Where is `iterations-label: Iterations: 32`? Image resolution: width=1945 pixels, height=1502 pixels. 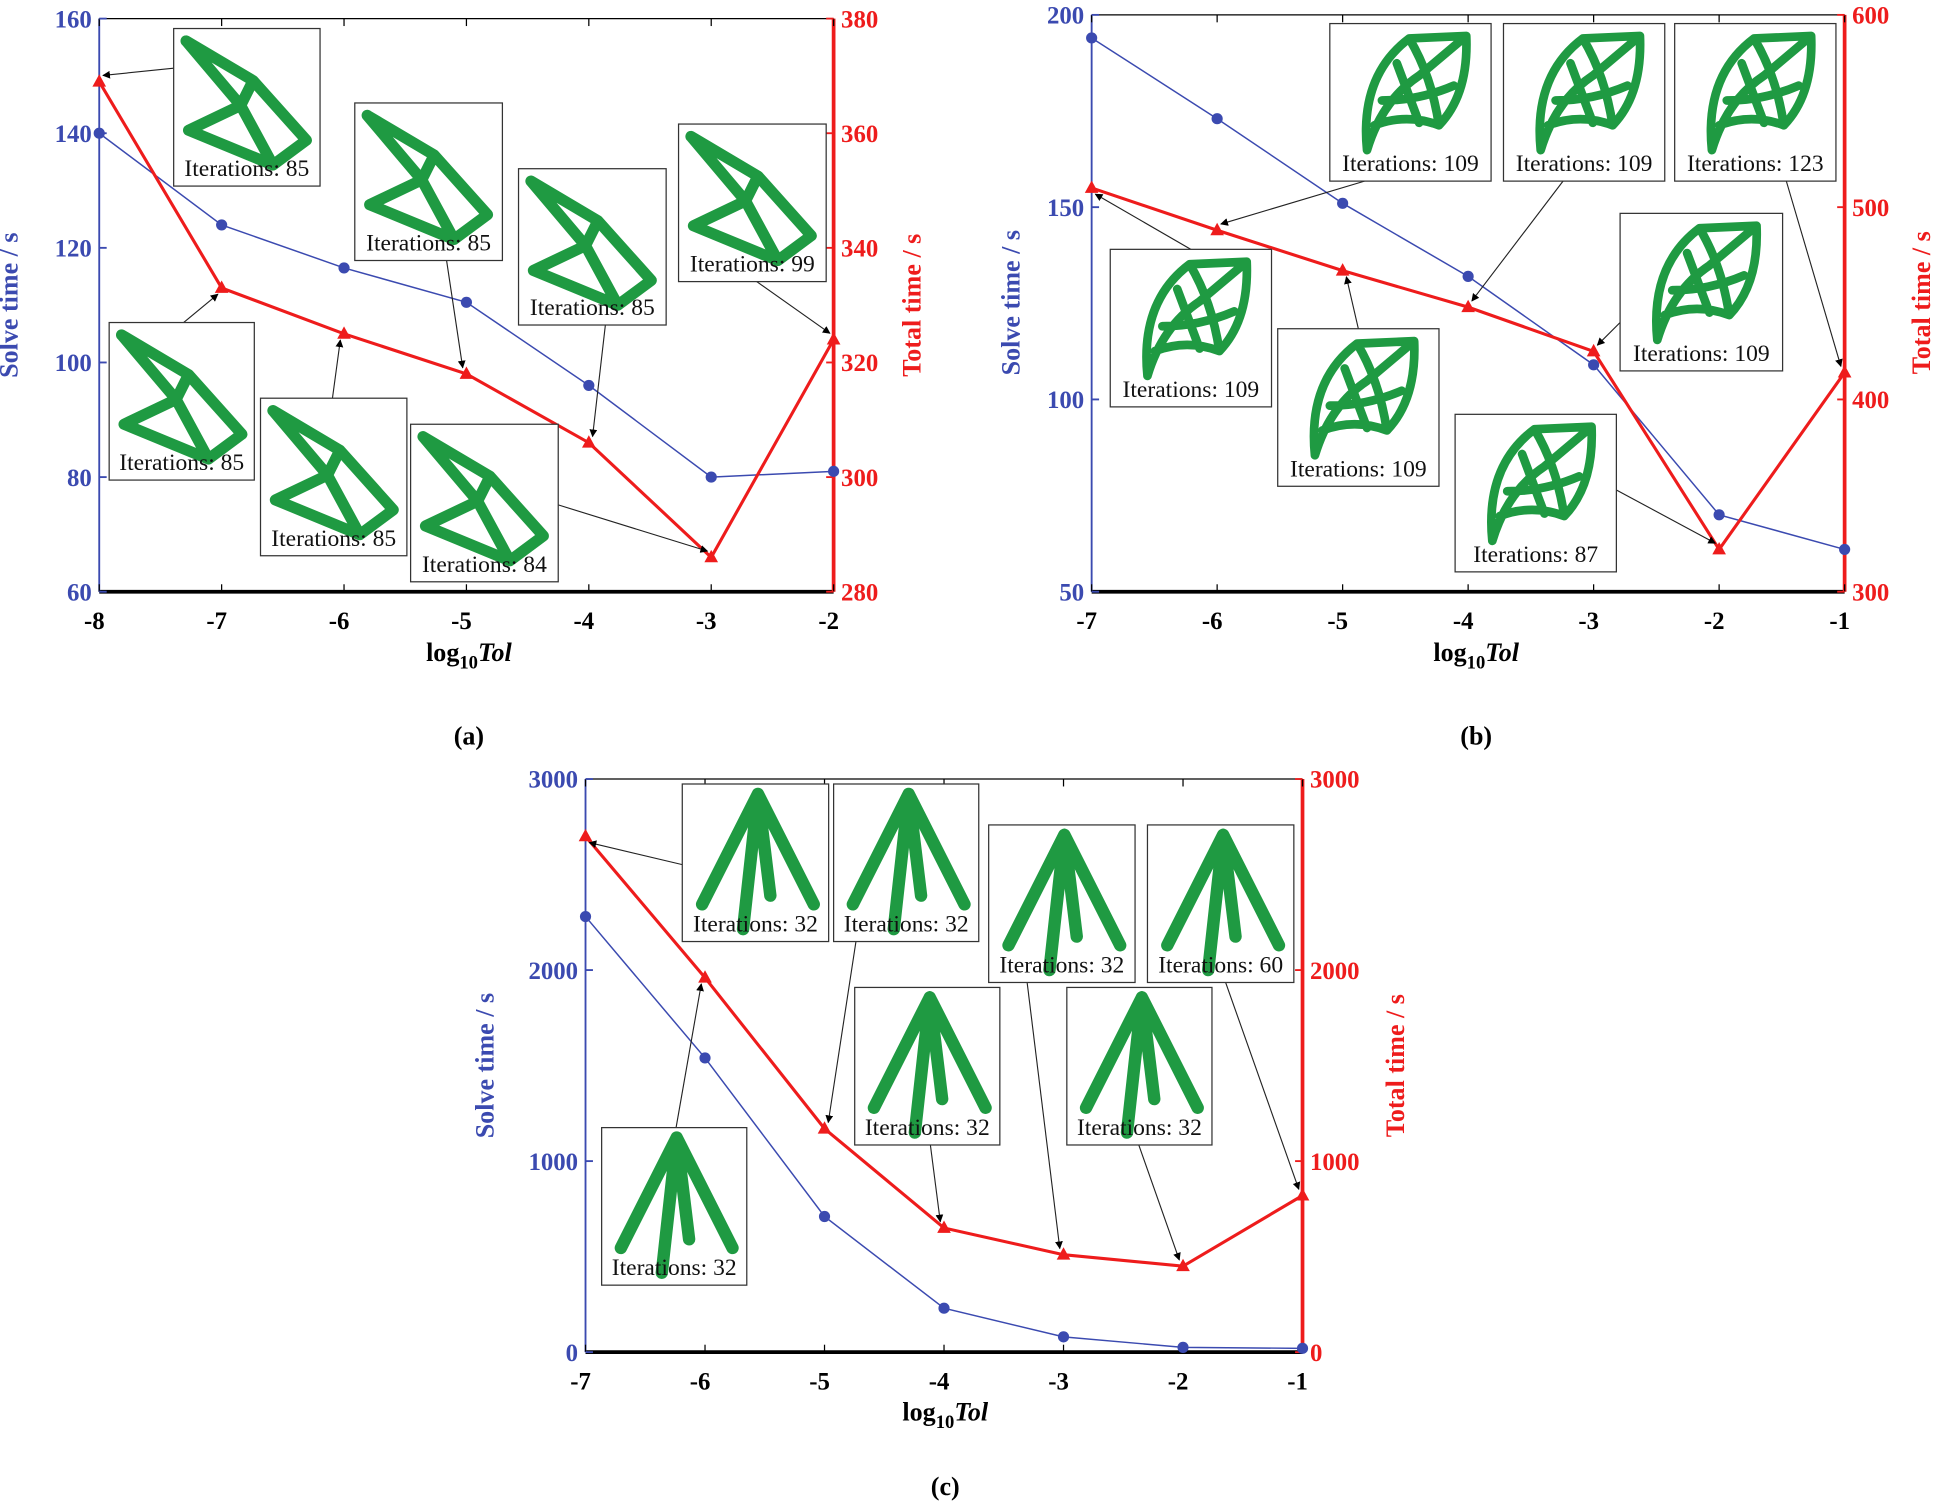 iterations-label: Iterations: 32 is located at coordinates (1061, 966).